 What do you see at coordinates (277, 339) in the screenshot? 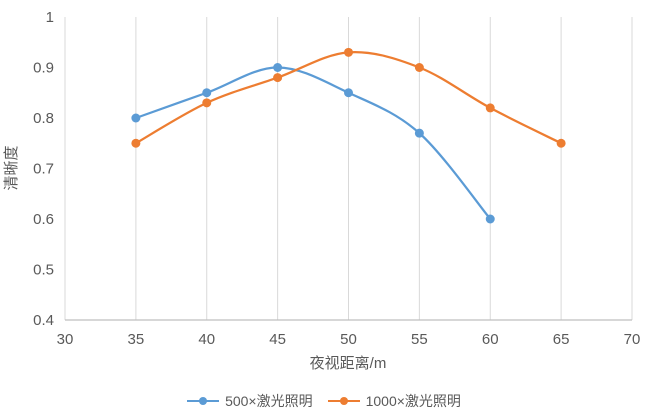
I see `x-tick-label-45: 45` at bounding box center [277, 339].